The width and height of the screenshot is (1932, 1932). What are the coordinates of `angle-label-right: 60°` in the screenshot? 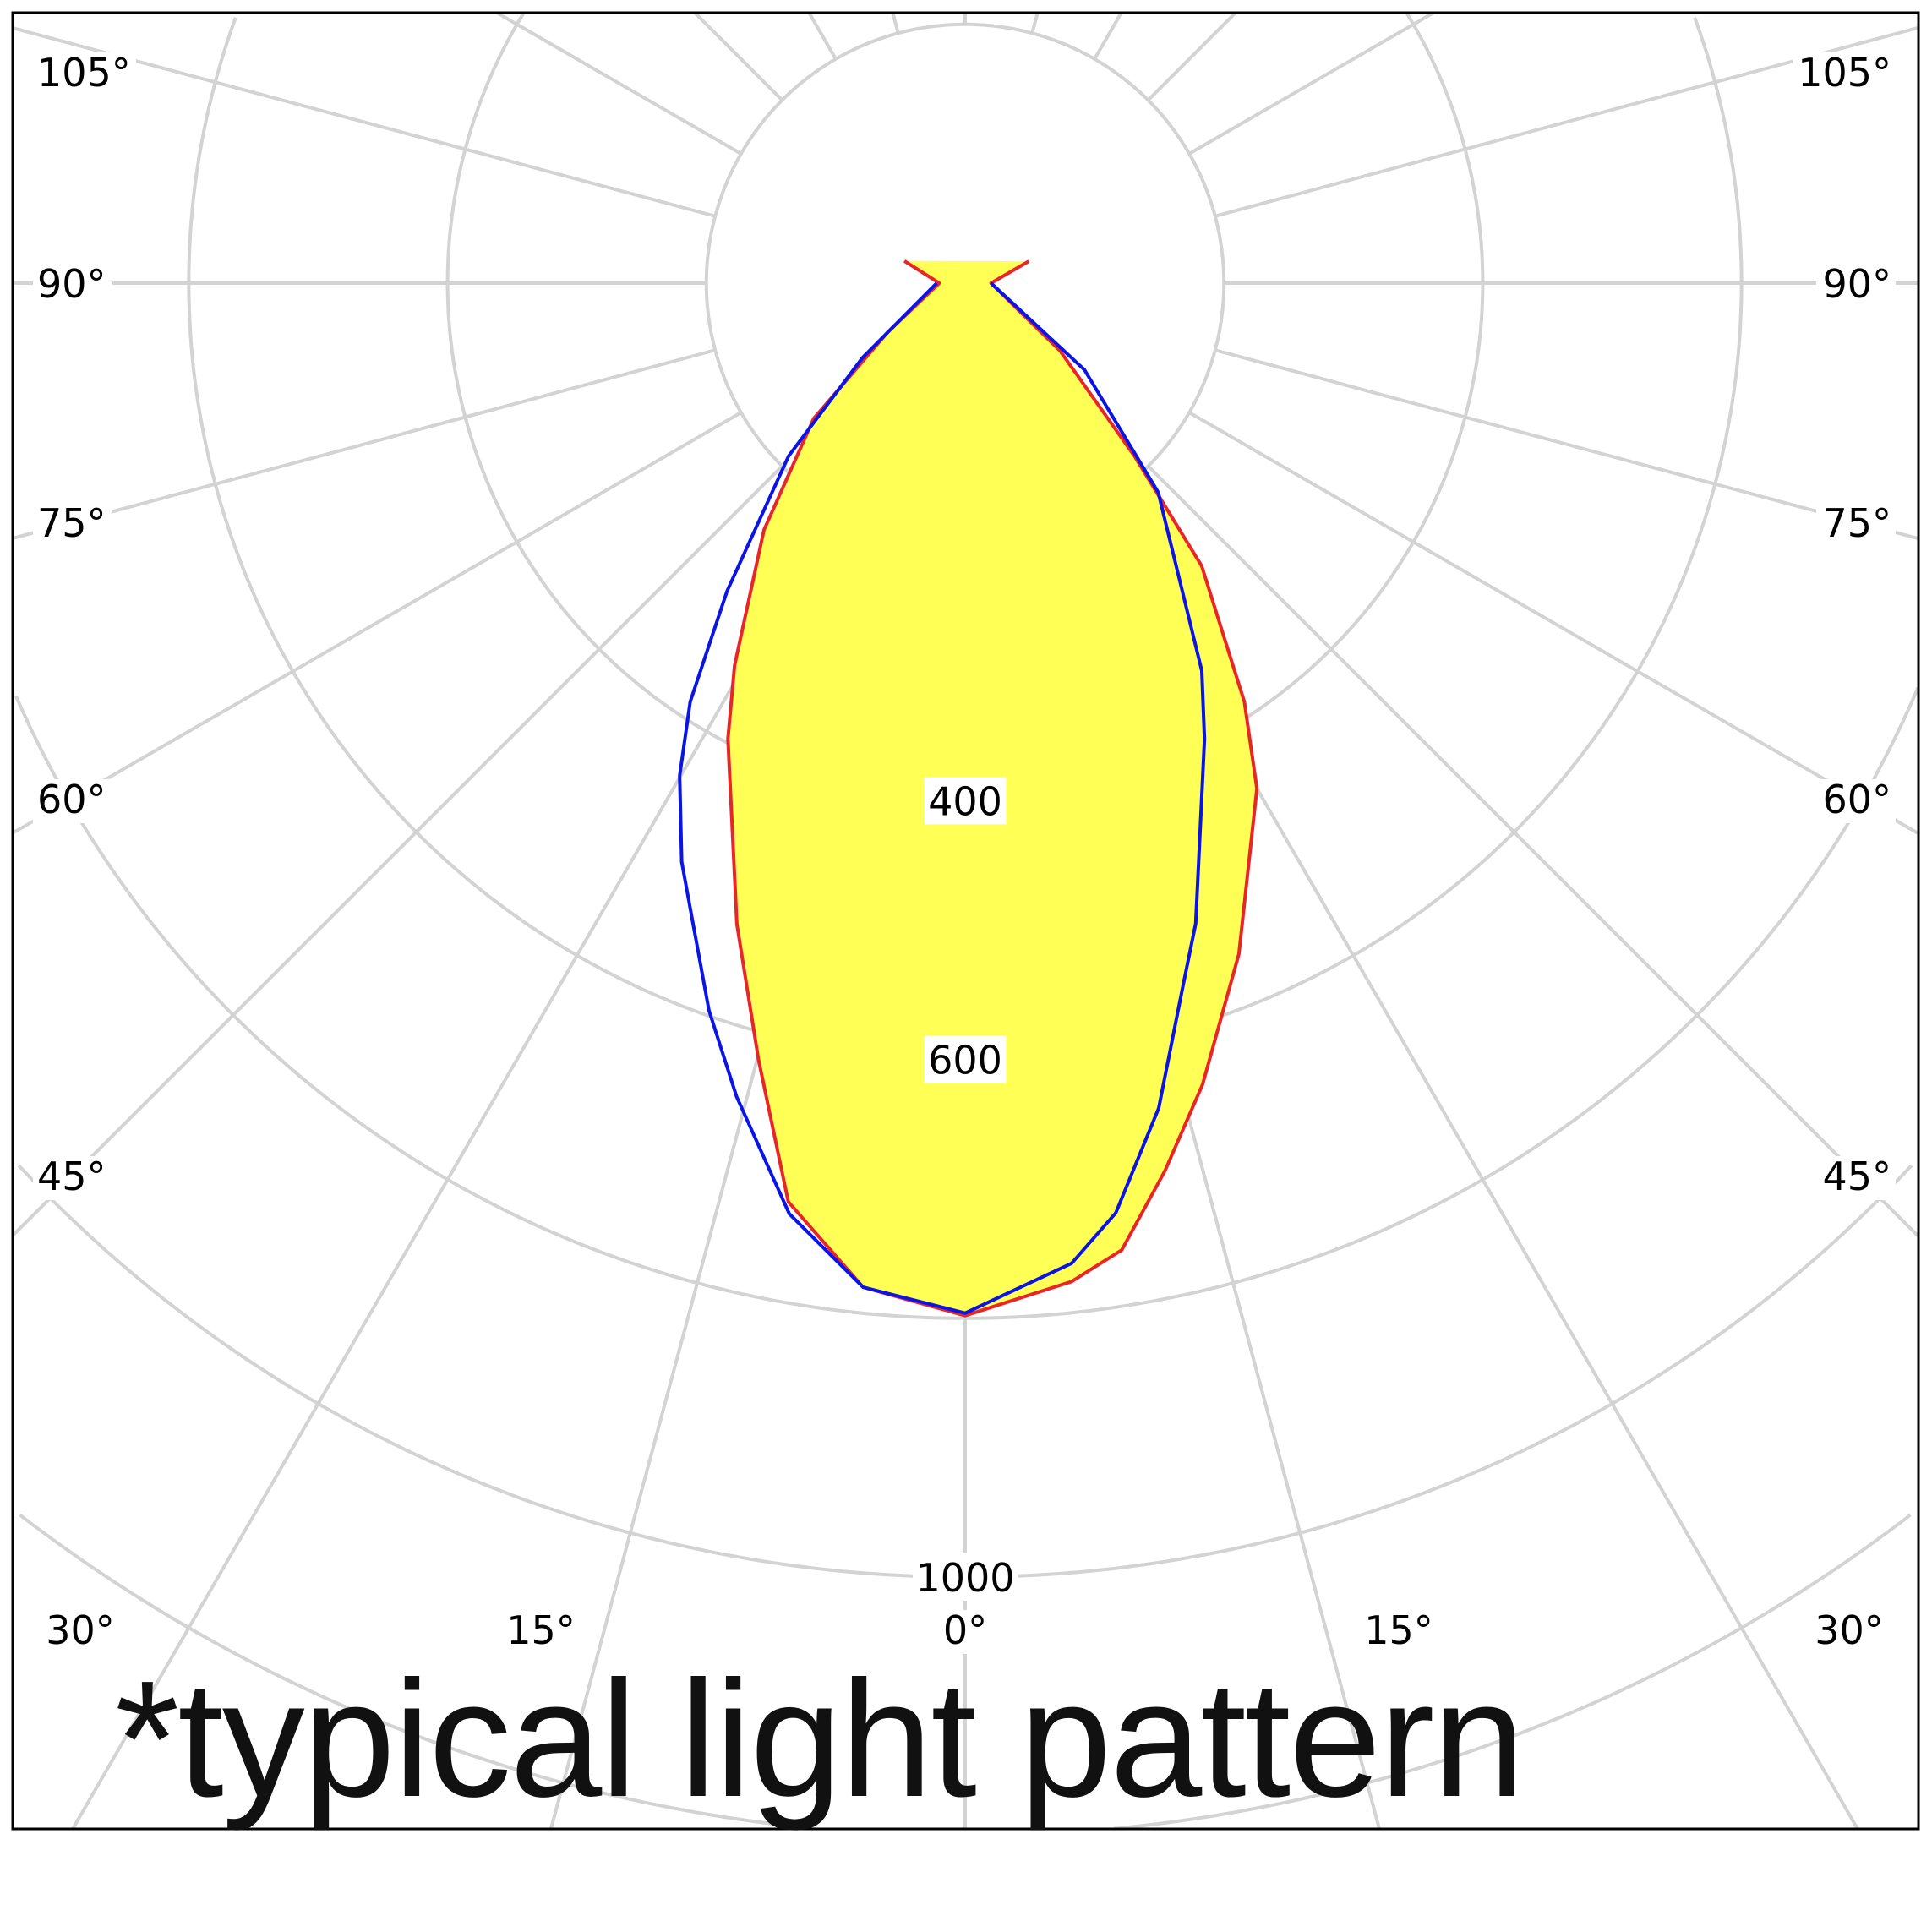 It's located at (1856, 799).